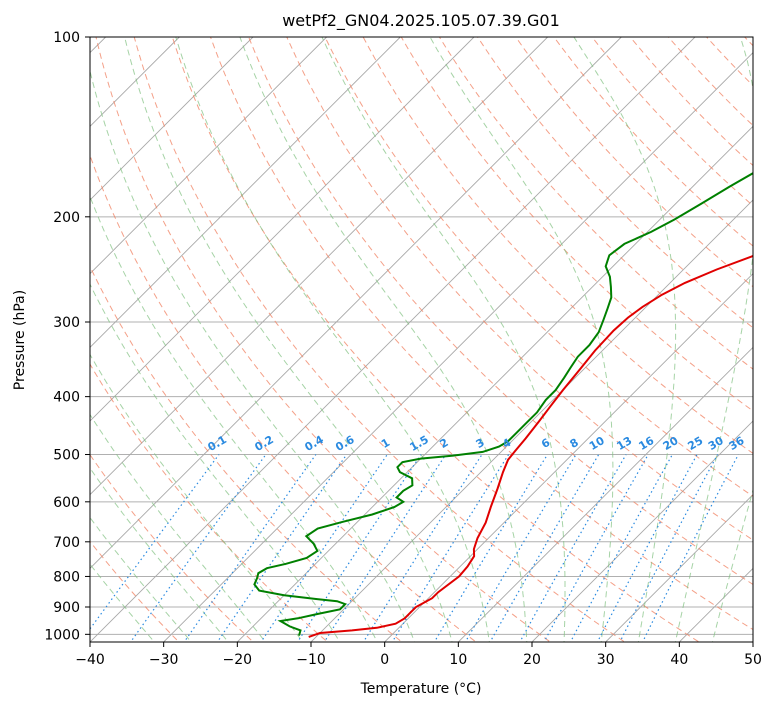  What do you see at coordinates (753, 660) in the screenshot?
I see `x-tick-label: 50` at bounding box center [753, 660].